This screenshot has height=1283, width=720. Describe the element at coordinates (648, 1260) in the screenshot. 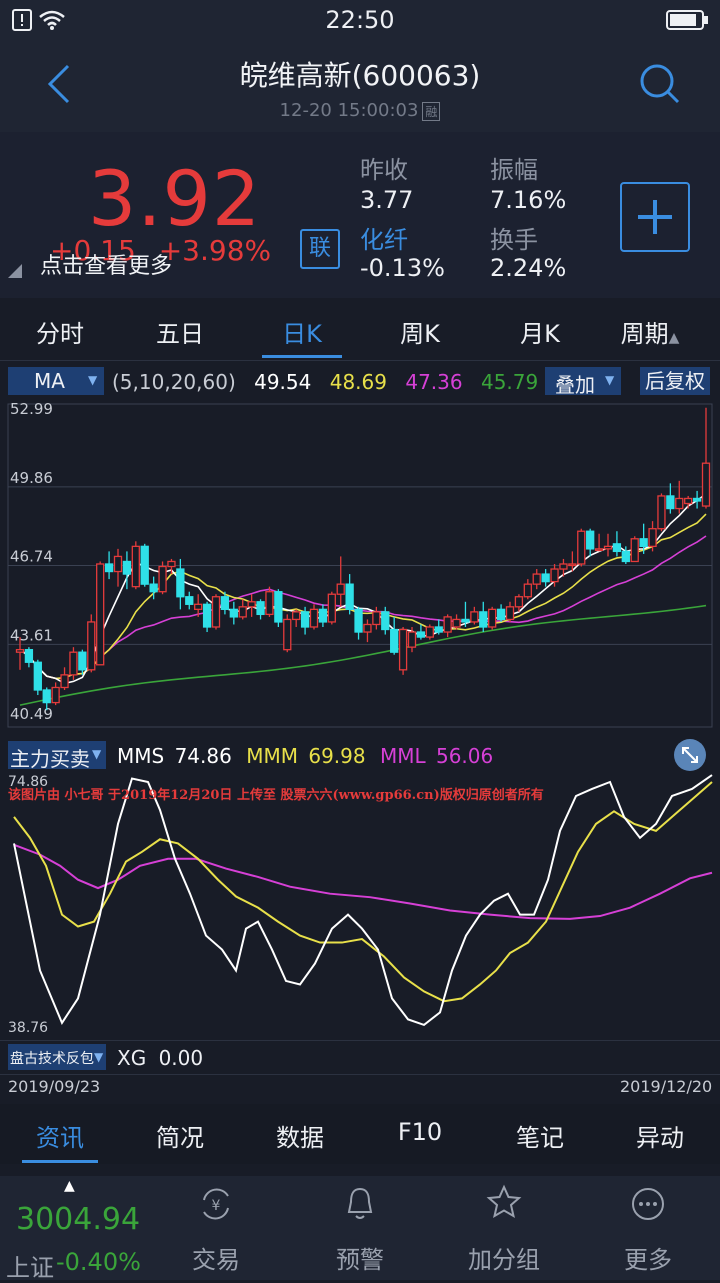

I see `nav-more-label: 更多` at that location.